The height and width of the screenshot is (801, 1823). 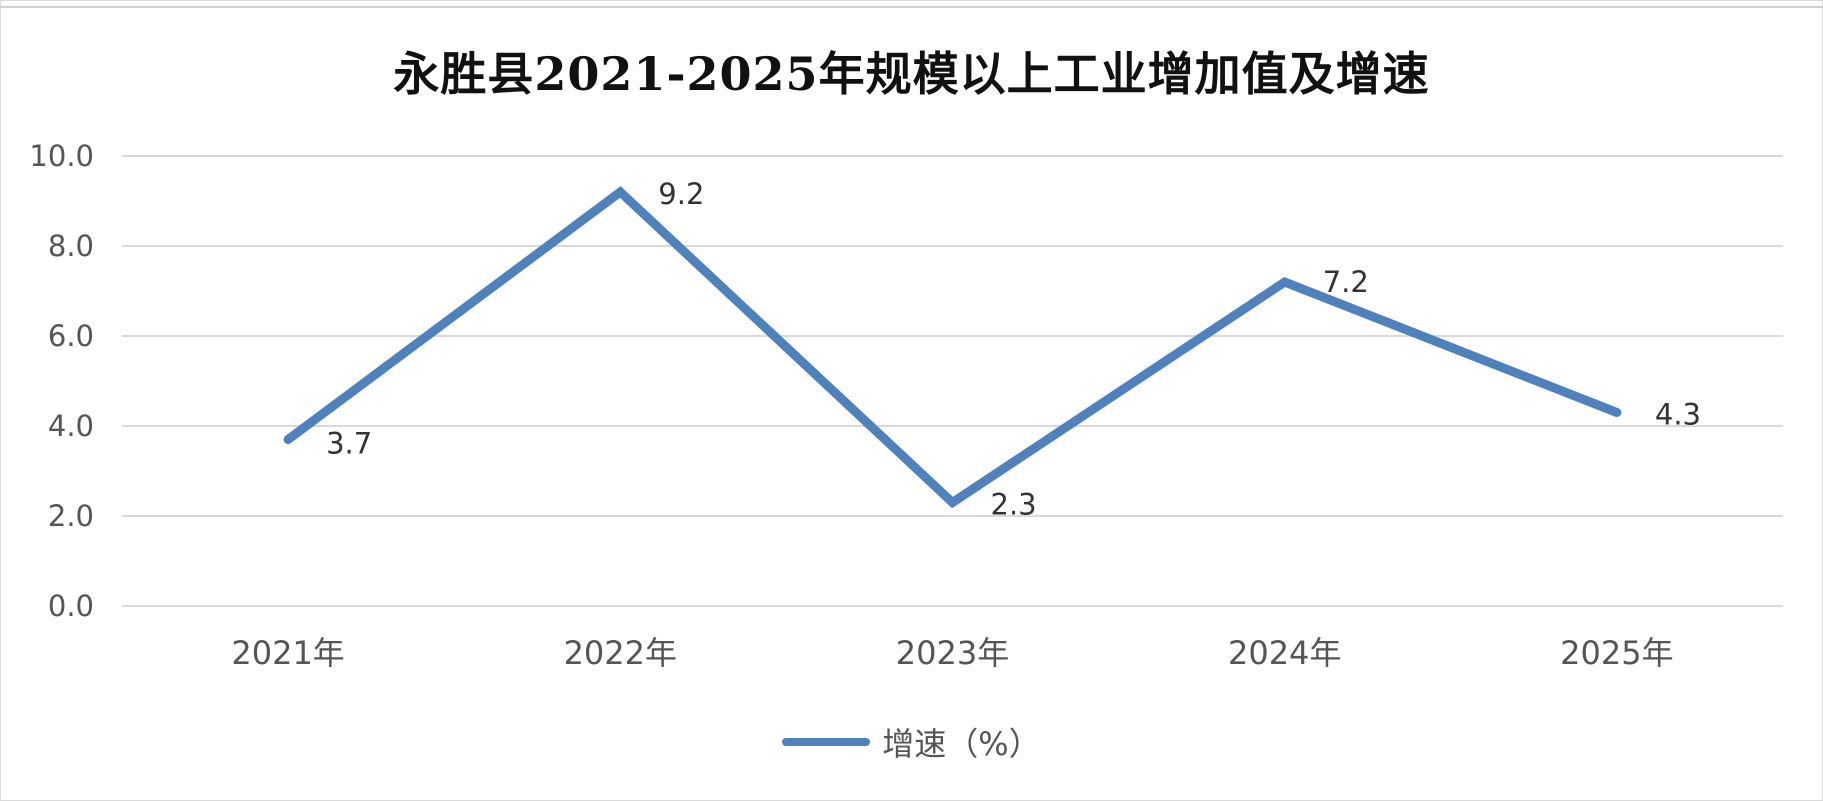 What do you see at coordinates (961, 744) in the screenshot?
I see `legend-series-label: 增速（%）` at bounding box center [961, 744].